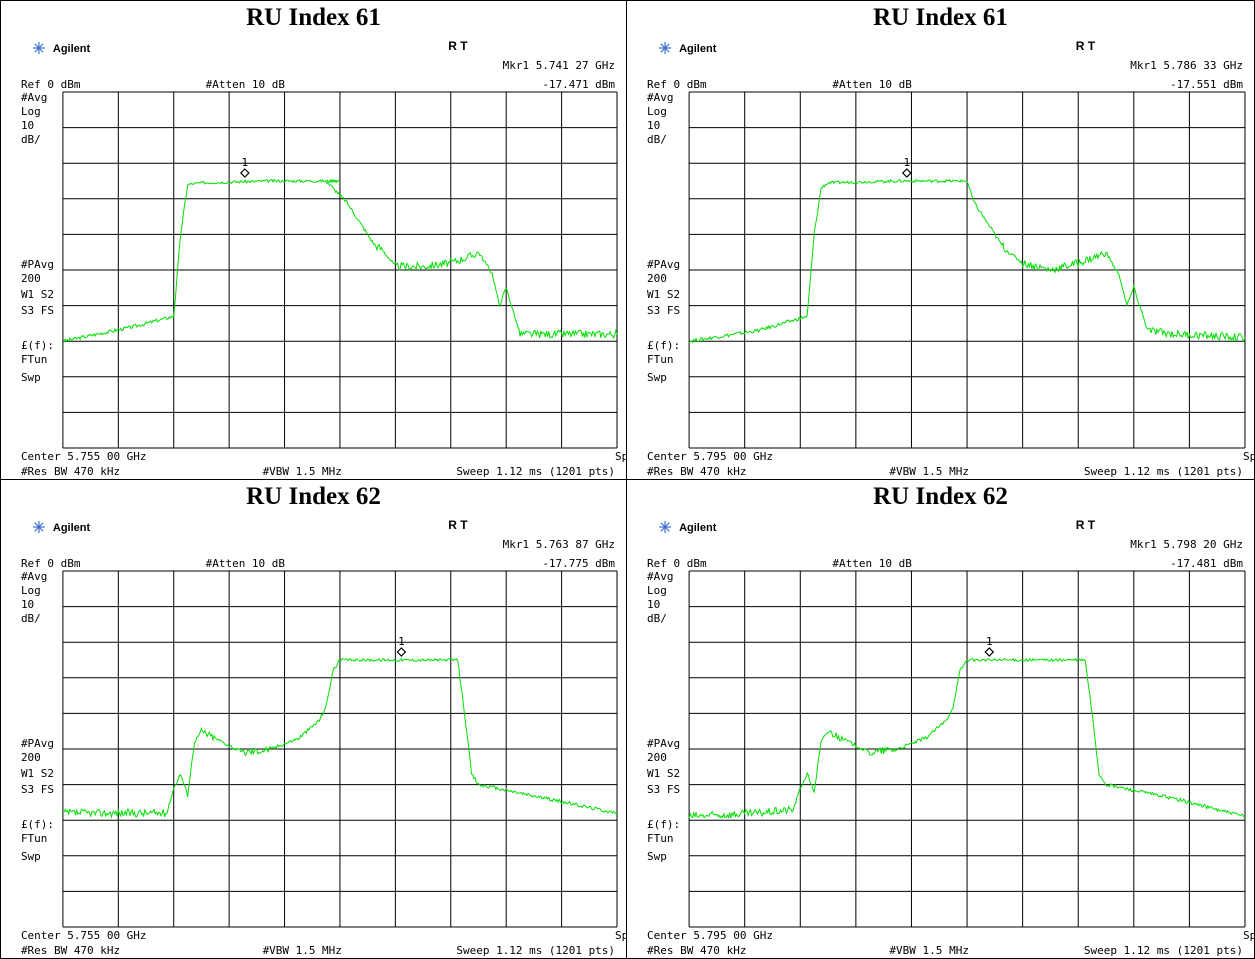 This screenshot has width=1255, height=959. What do you see at coordinates (1206, 563) in the screenshot?
I see `marker-level: -17.481 dBm` at bounding box center [1206, 563].